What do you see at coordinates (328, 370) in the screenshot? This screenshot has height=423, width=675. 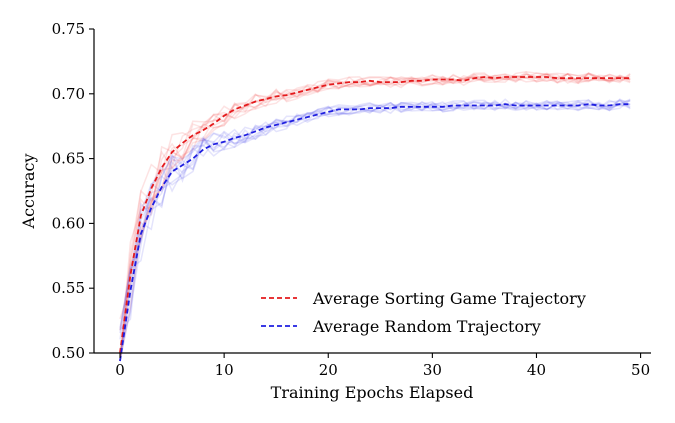 I see `x-tick-label: 20` at bounding box center [328, 370].